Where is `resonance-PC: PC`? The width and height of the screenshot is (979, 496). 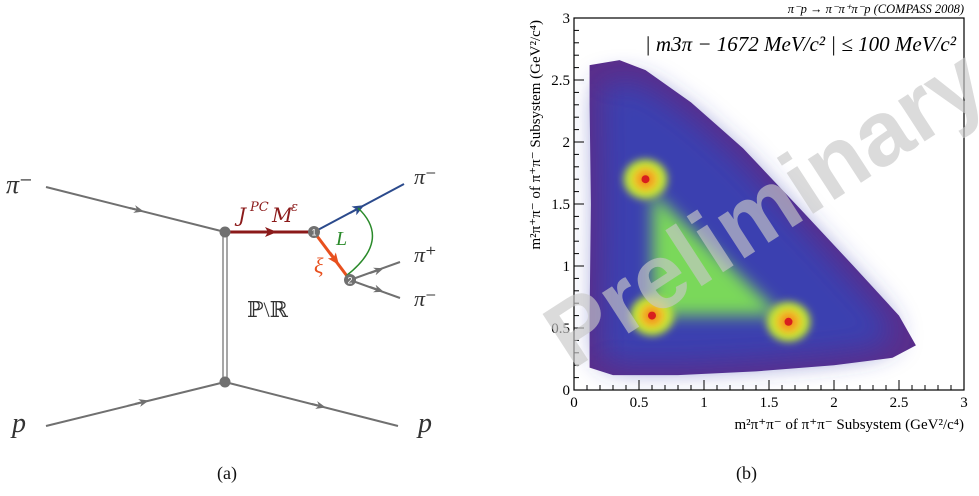 resonance-PC: PC is located at coordinates (259, 207).